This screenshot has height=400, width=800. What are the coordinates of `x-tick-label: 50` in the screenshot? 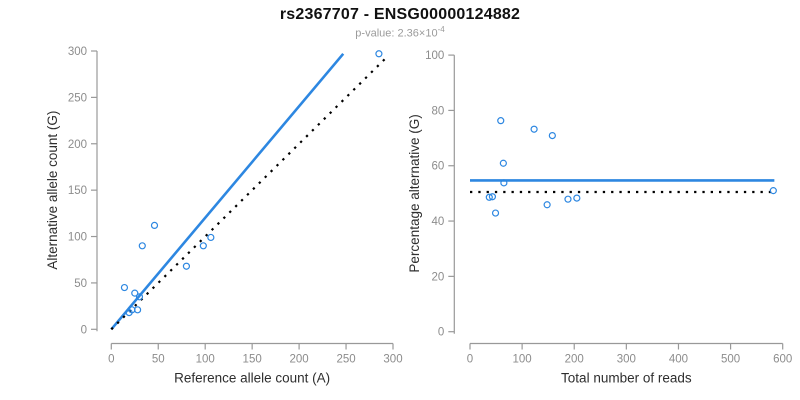 It's located at (158, 360).